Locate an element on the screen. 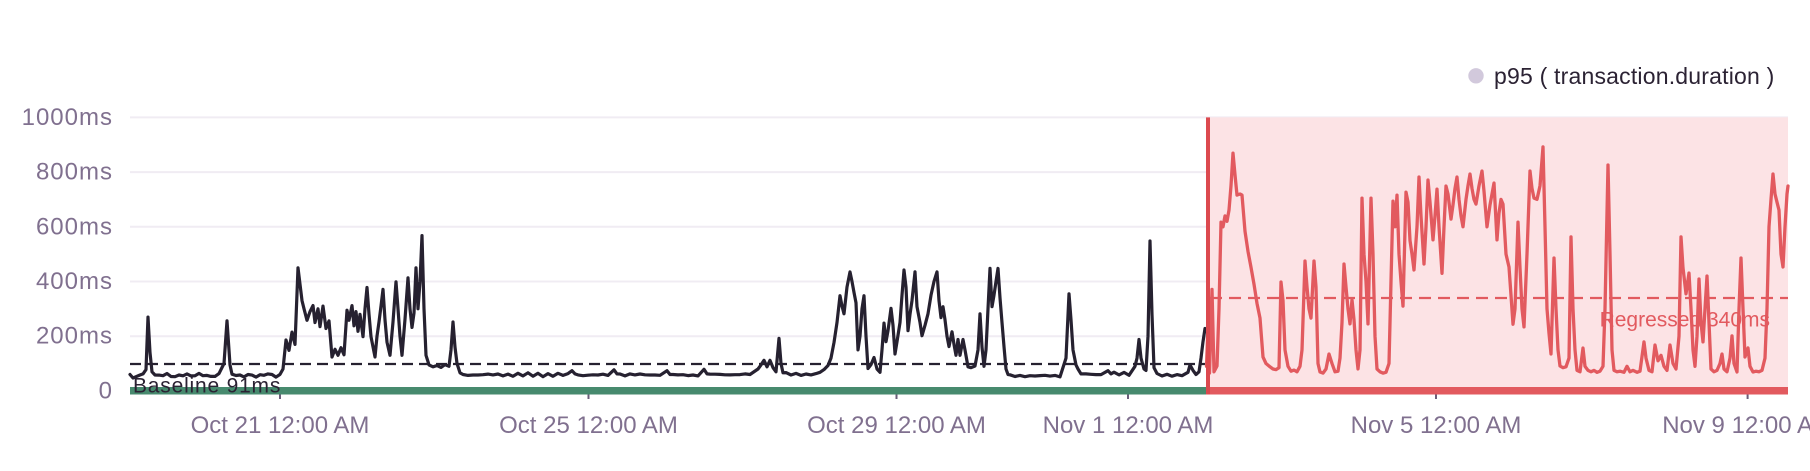 The height and width of the screenshot is (471, 1810). svg-text: 1000ms is located at coordinates (67, 117).